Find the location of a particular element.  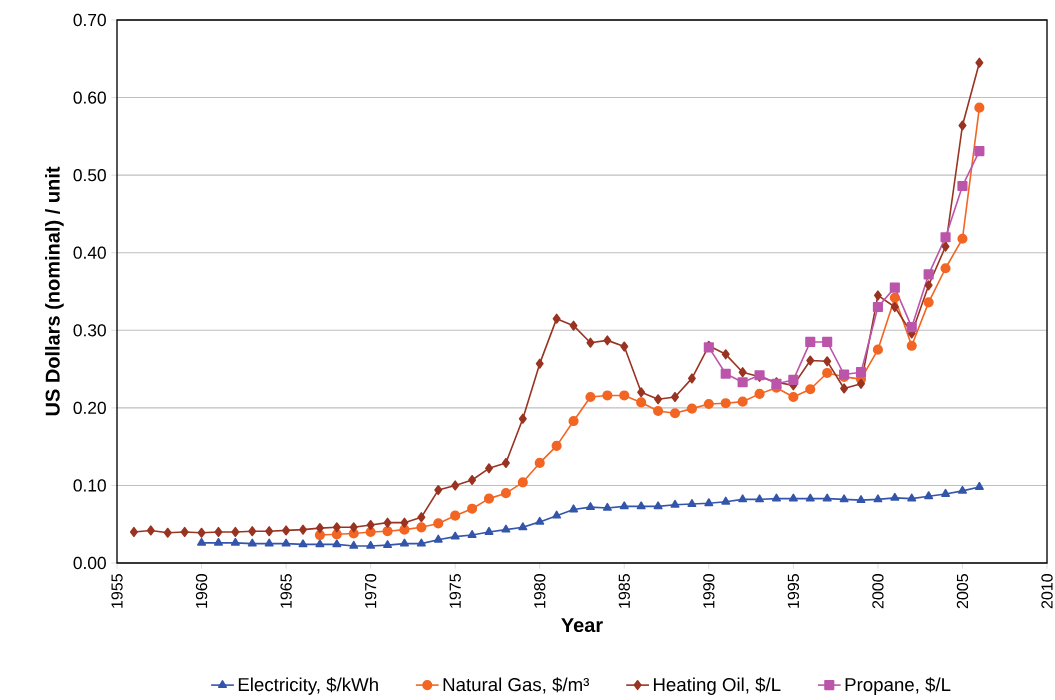

x-tick-label: 1965 is located at coordinates (286, 591).